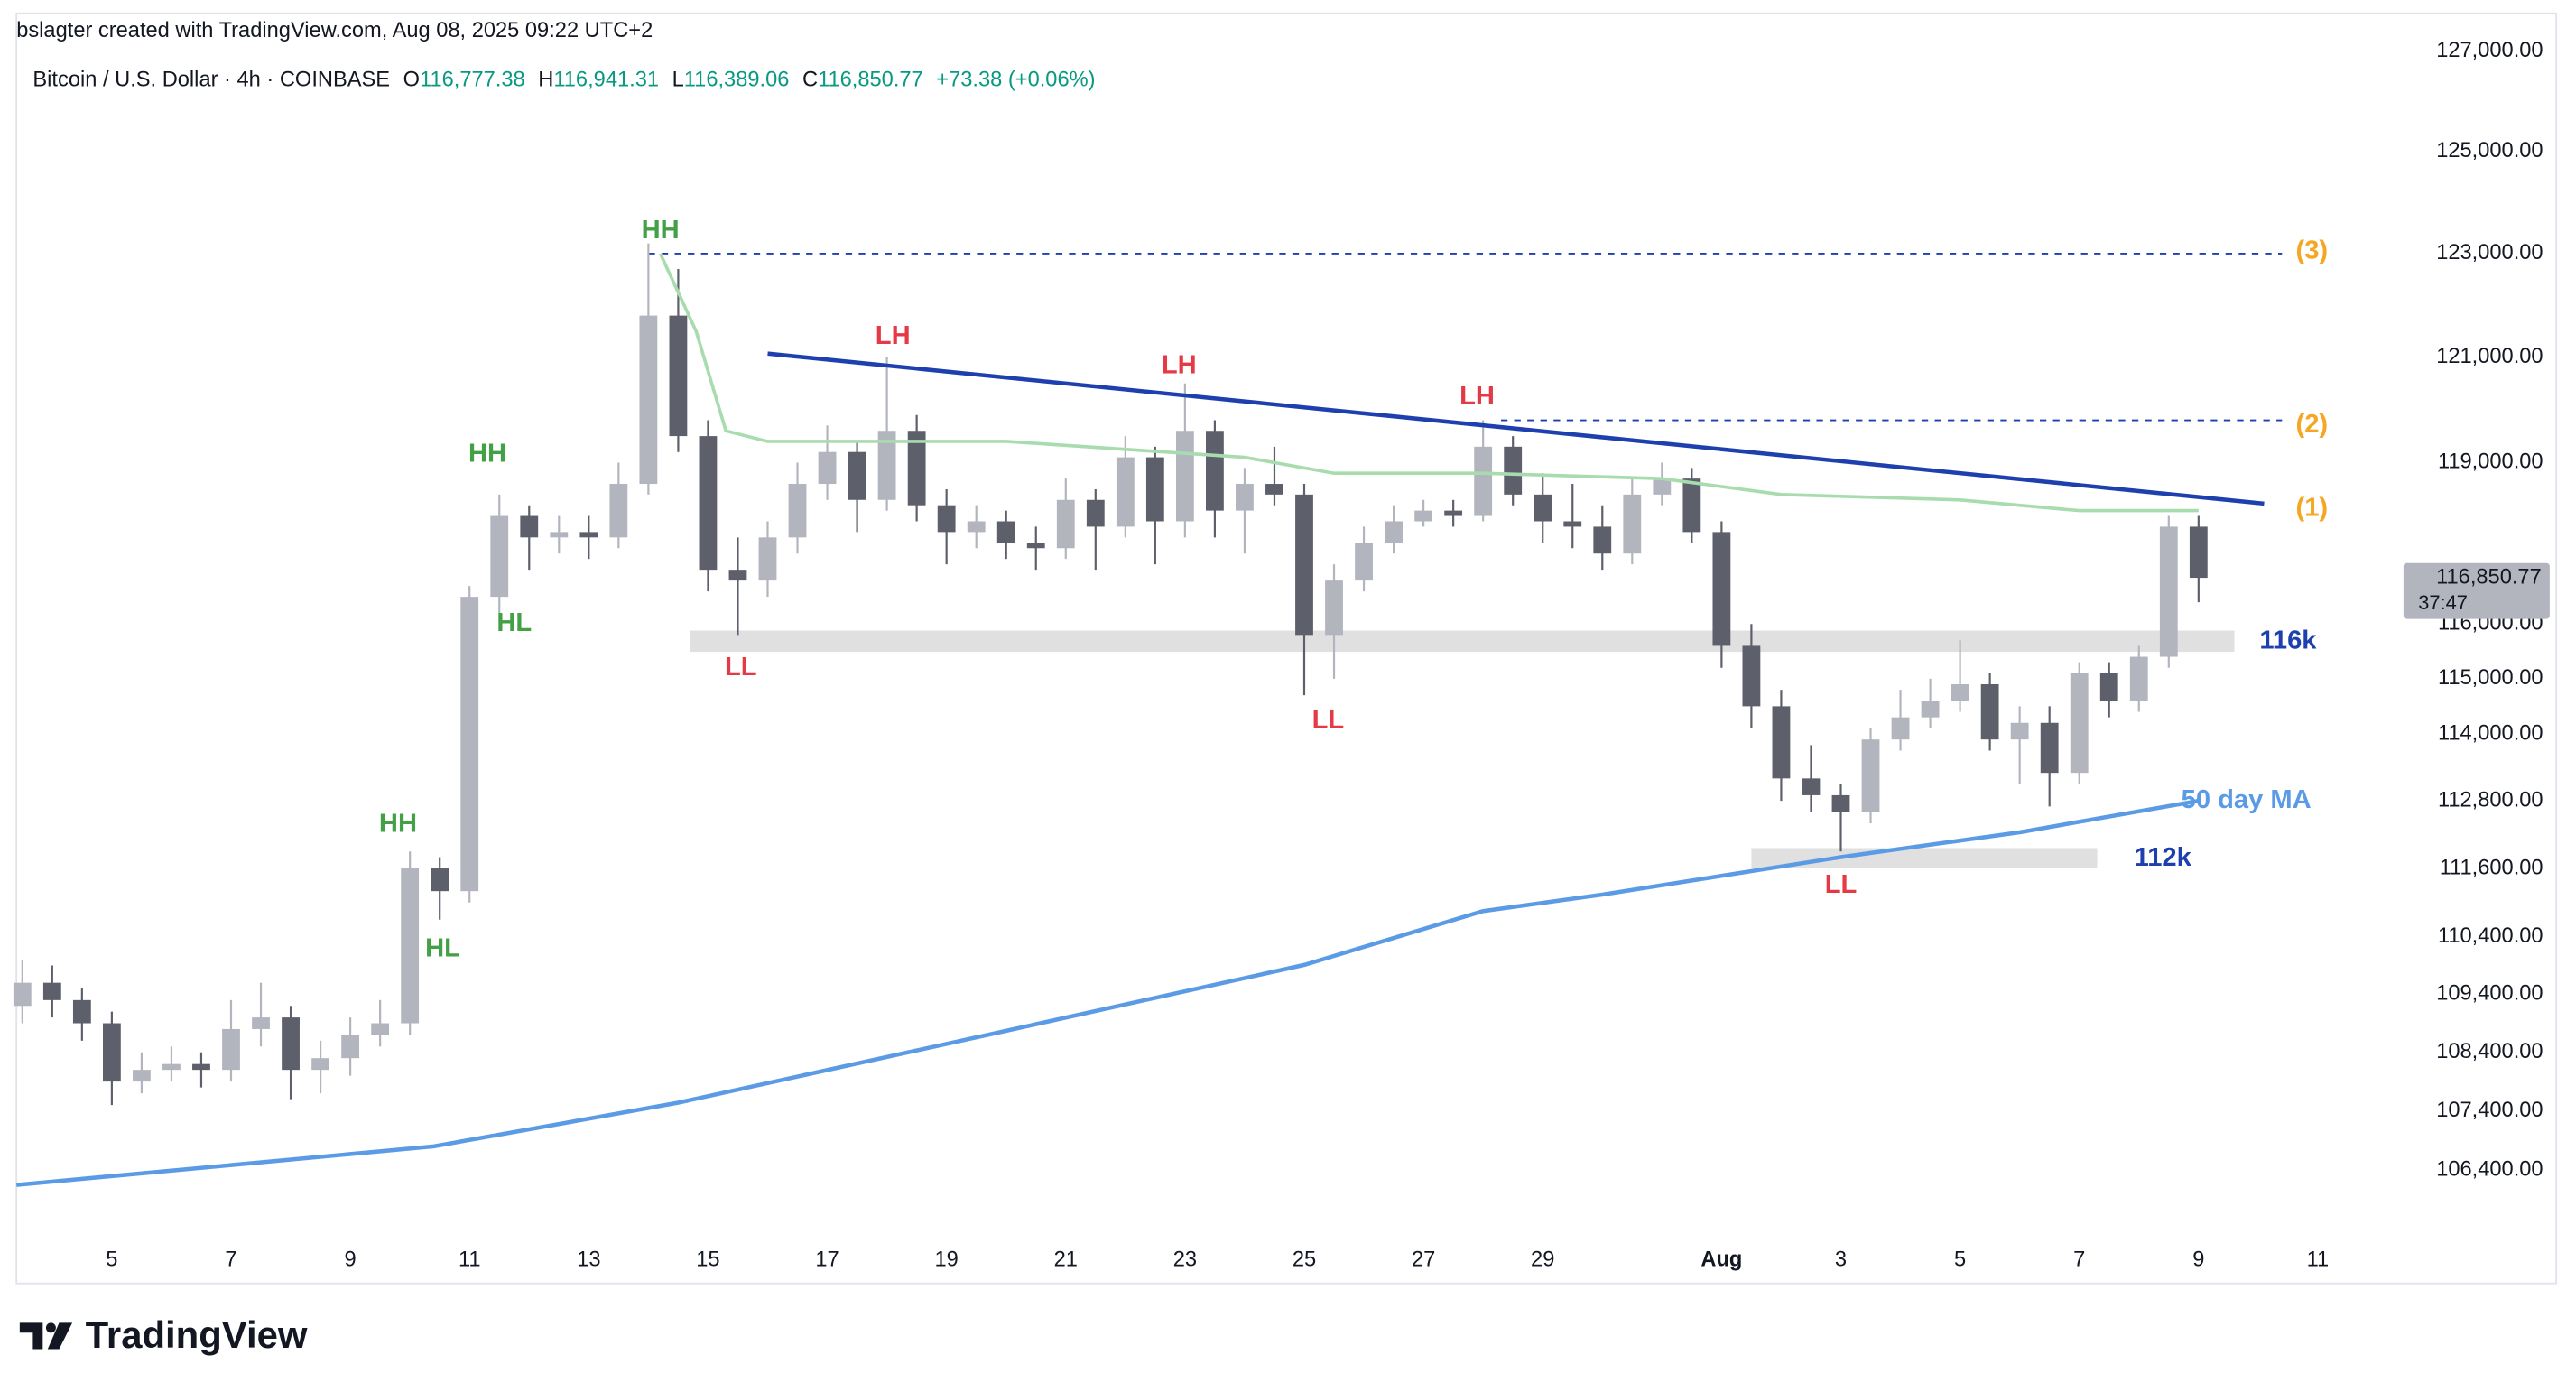  Describe the element at coordinates (2443, 603) in the screenshot. I see `price-tag-countdown: 37:47` at that location.